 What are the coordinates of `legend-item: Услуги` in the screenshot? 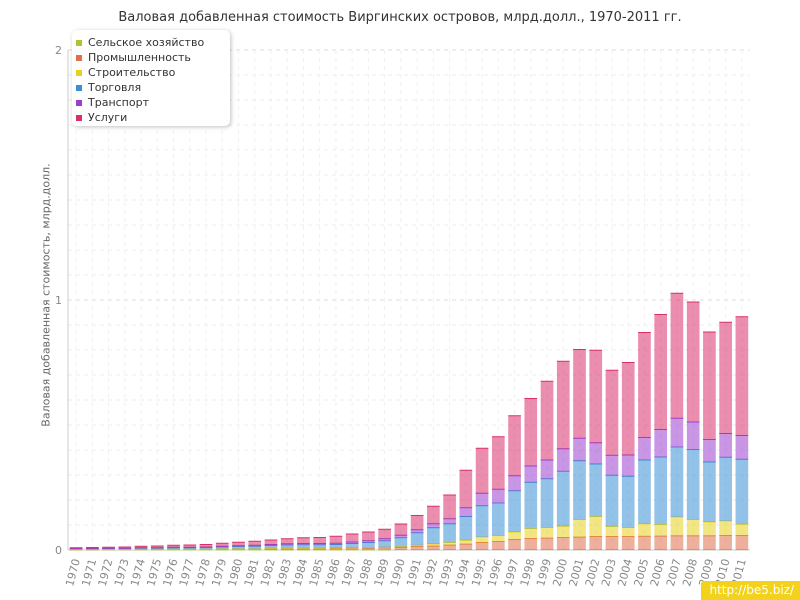 It's located at (101, 118).